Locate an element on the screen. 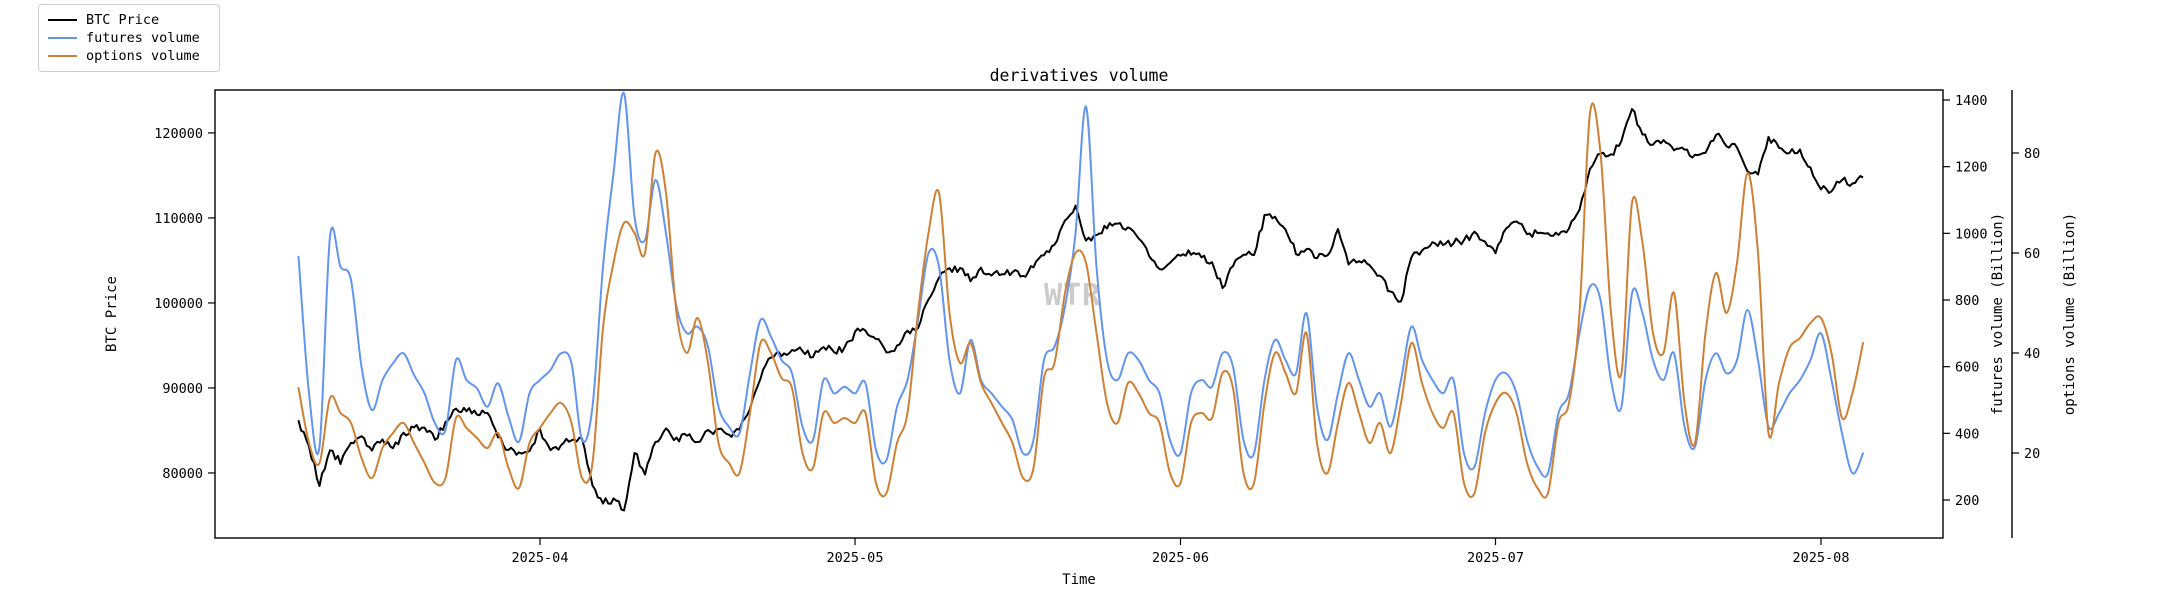 The height and width of the screenshot is (600, 2160). options-tick-label: 60 is located at coordinates (2032, 254).